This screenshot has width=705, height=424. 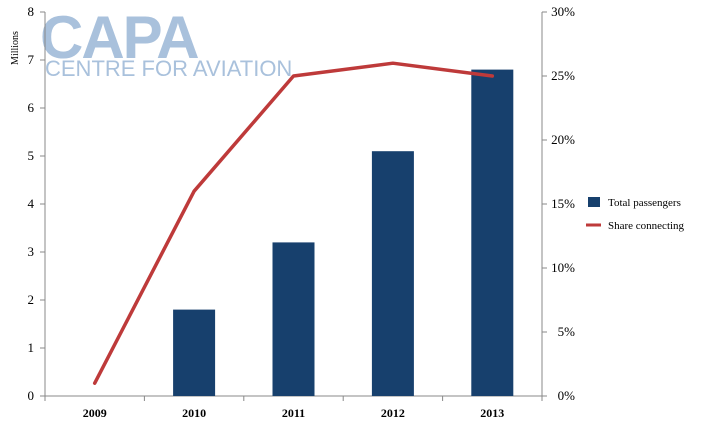 I want to click on legend: Total passengers Share connecting, so click(x=635, y=214).